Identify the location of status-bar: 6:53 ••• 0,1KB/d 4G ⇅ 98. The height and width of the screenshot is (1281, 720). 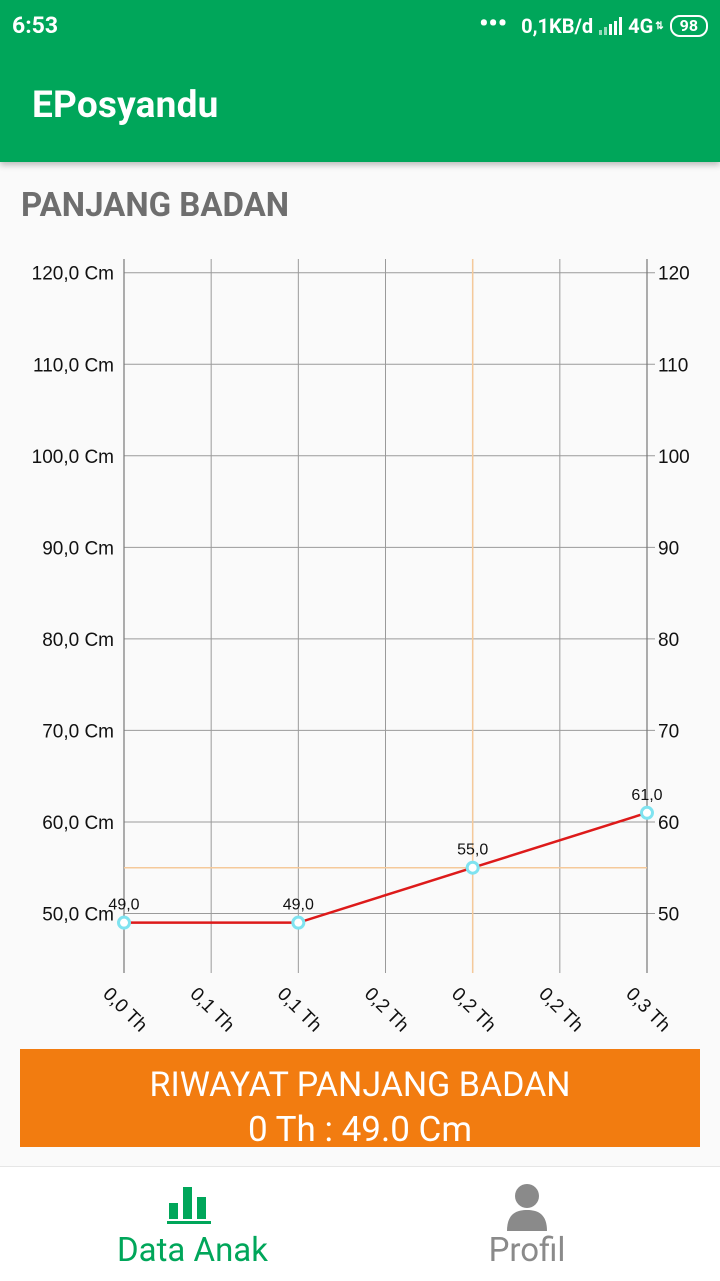
(360, 26).